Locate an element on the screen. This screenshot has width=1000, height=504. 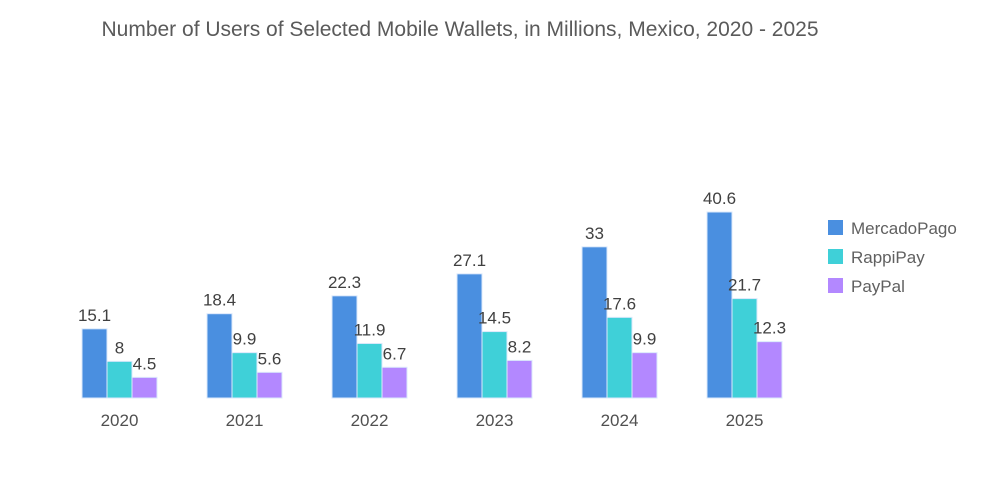
bar-mercadopago-2024 is located at coordinates (594, 322).